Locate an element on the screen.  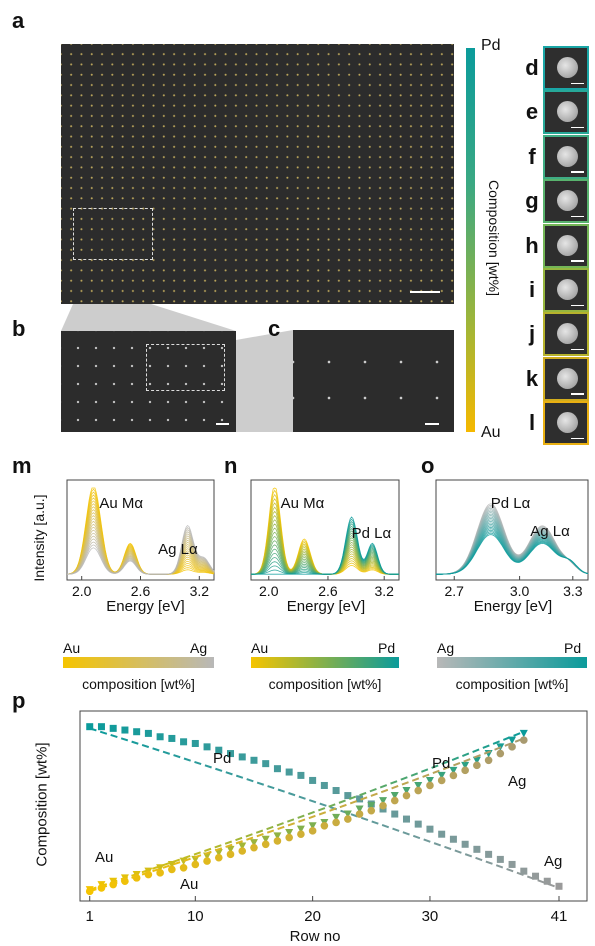
panel-label-f: f is located at coordinates (532, 156).